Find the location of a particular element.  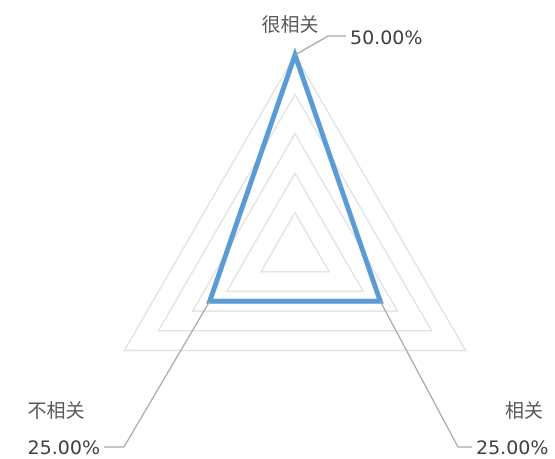

category-label-3: 不相关 is located at coordinates (55, 411).